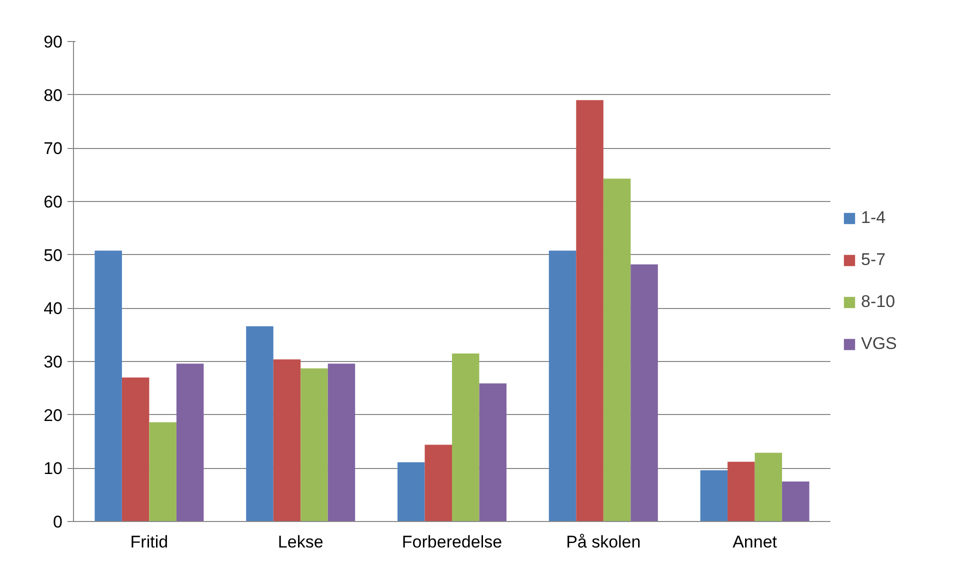 This screenshot has width=957, height=580. Describe the element at coordinates (878, 302) in the screenshot. I see `legend-label: 8-10` at that location.